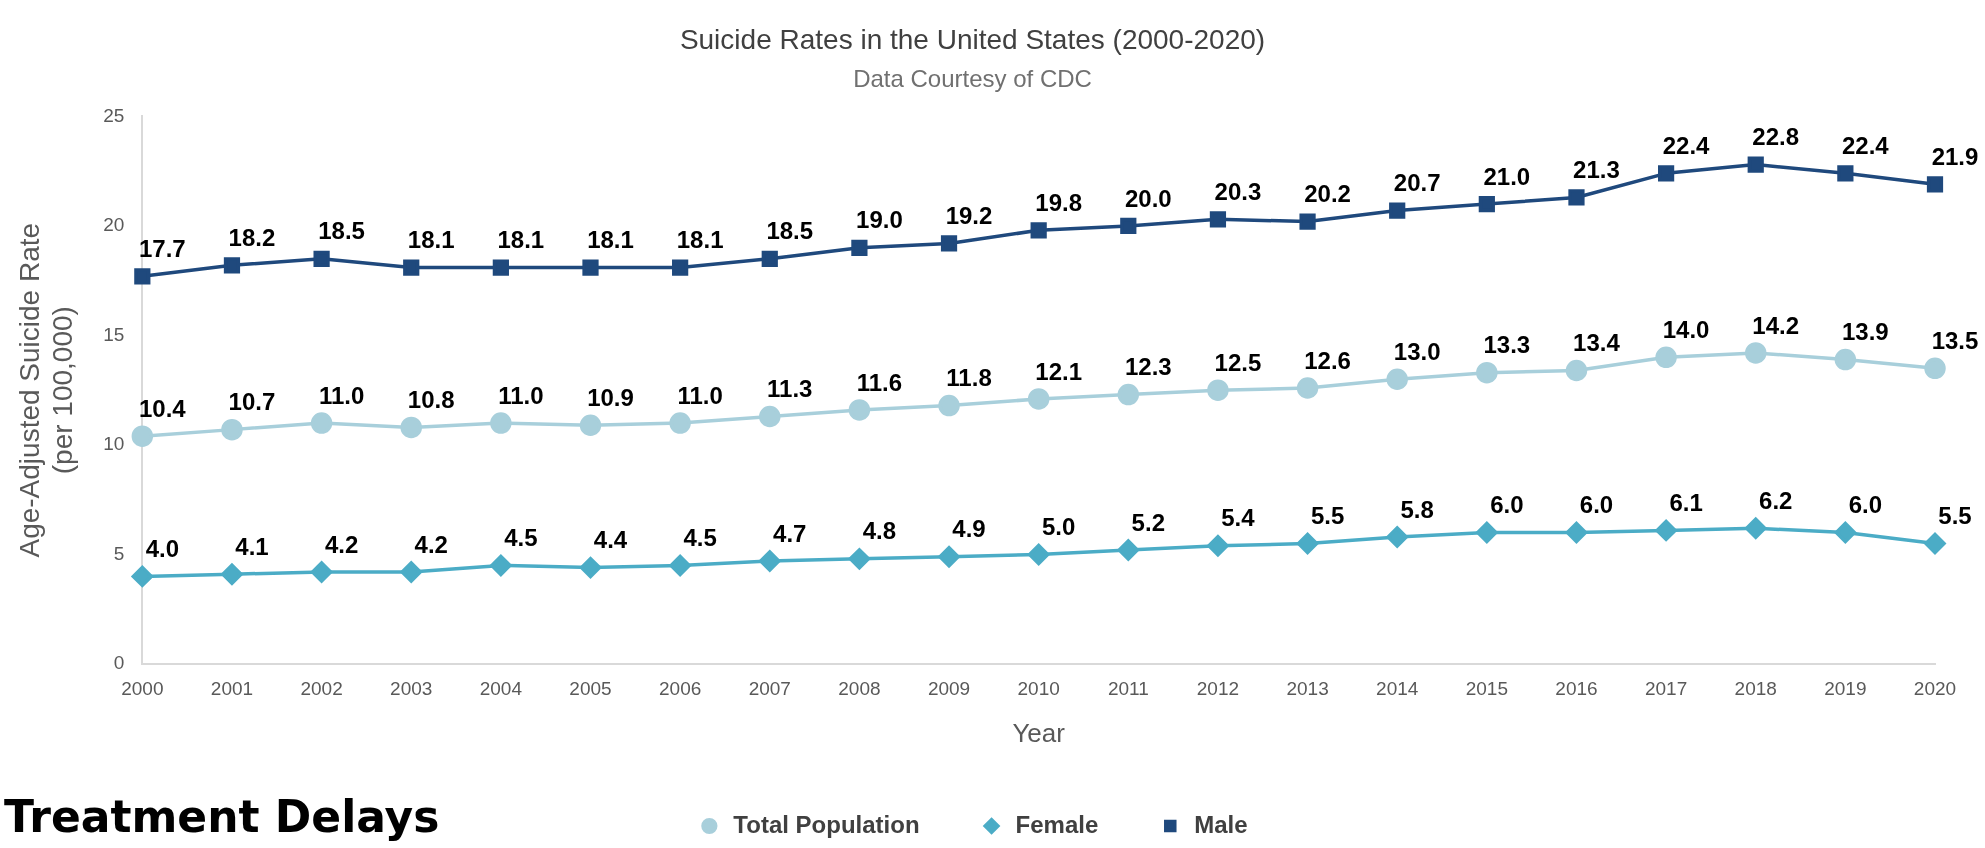  I want to click on legend-label: Male, so click(1221, 824).